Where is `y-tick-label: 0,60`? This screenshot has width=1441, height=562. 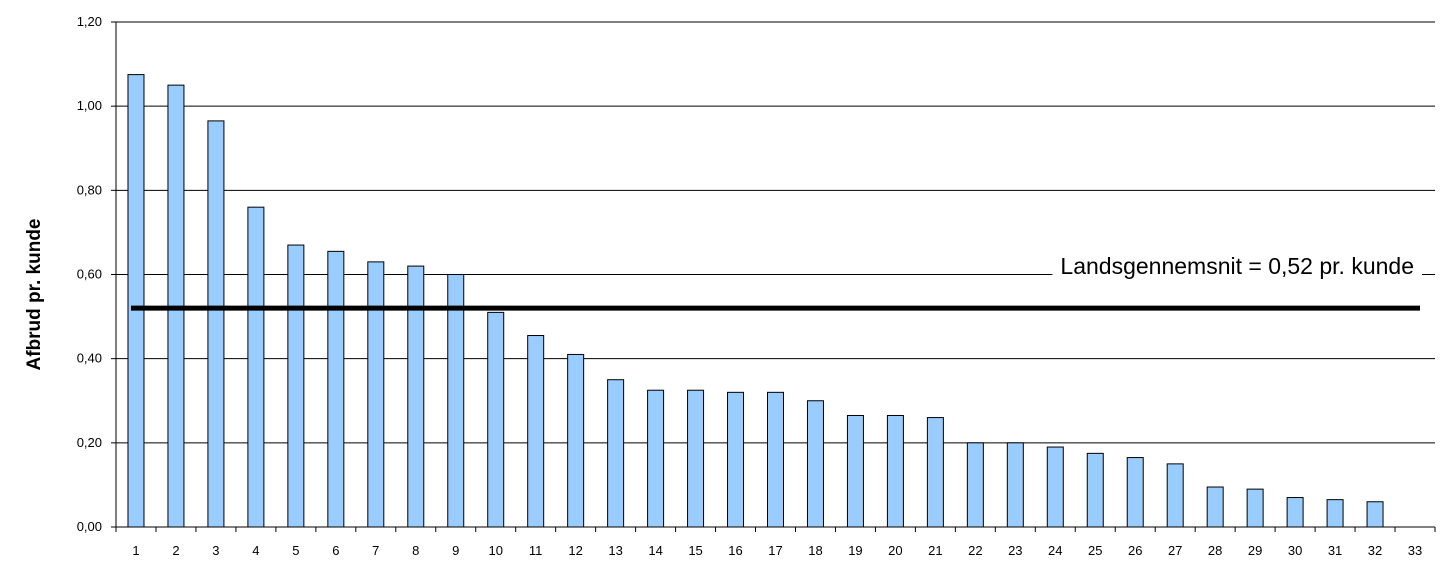
y-tick-label: 0,60 is located at coordinates (89, 274).